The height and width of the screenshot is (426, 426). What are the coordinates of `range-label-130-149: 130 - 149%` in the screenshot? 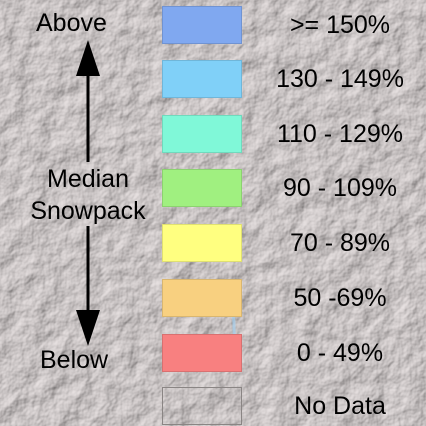 It's located at (340, 79).